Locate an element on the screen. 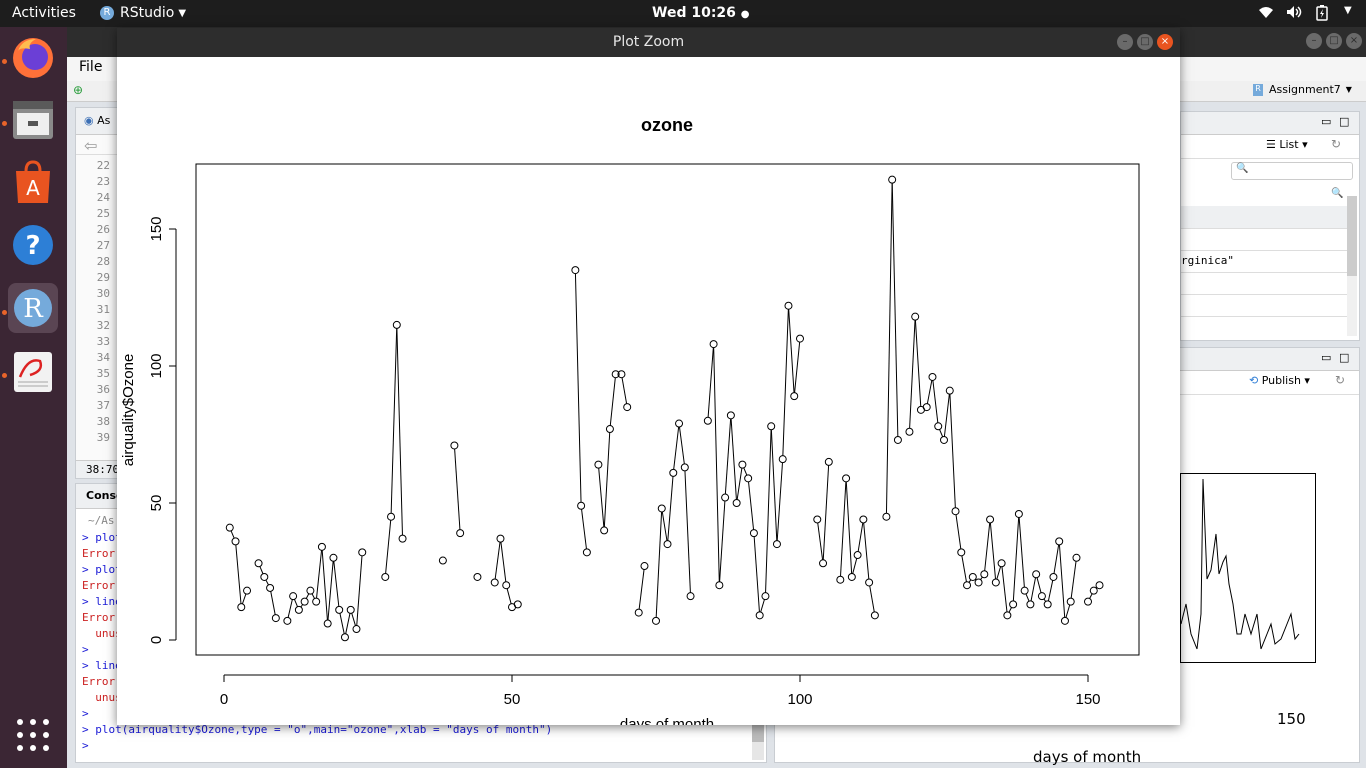  env-row-value: rginica" is located at coordinates (1264, 261).